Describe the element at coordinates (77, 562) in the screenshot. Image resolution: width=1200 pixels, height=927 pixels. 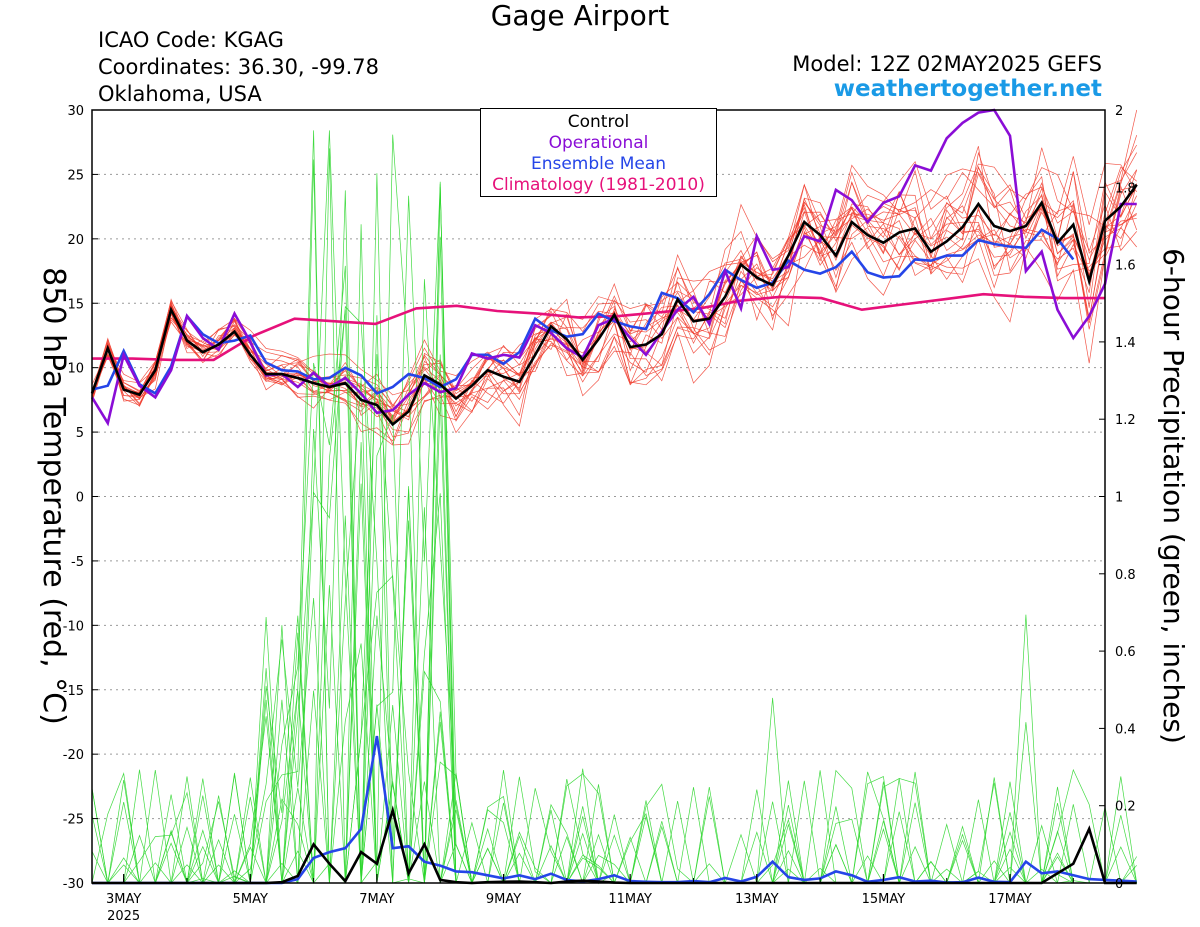
I see `left-tick-label: -5` at that location.